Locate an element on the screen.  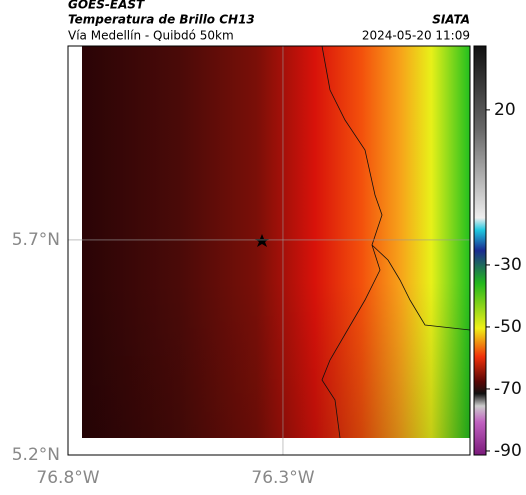
location-marker is located at coordinates (262, 240).